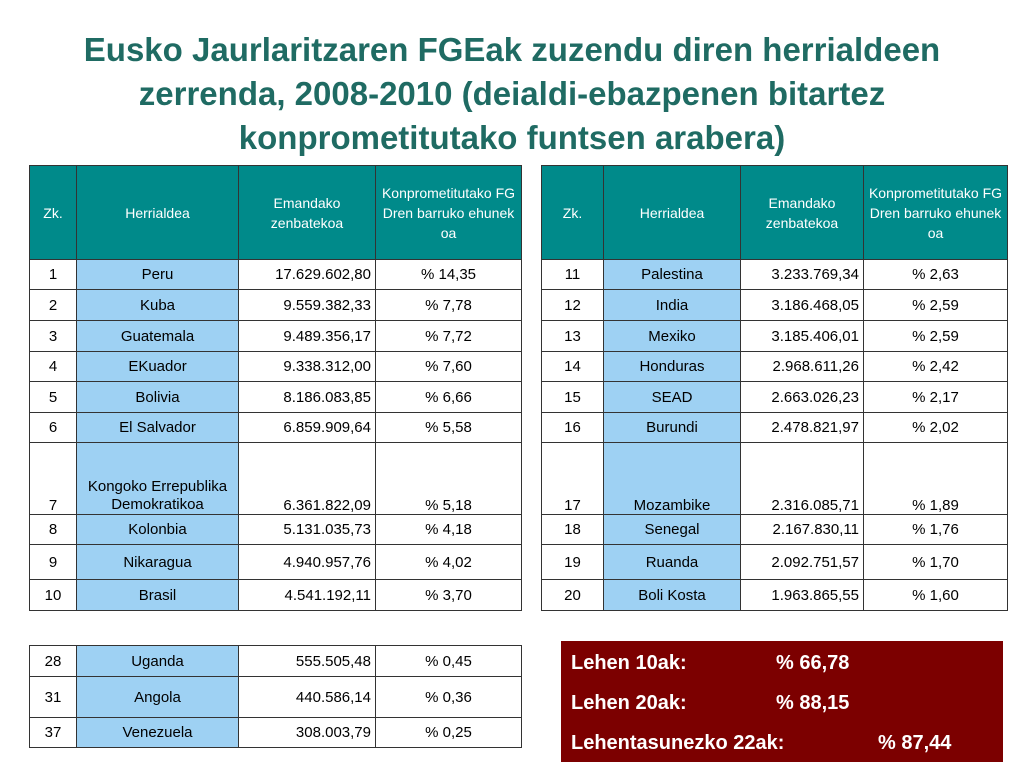 Image resolution: width=1024 pixels, height=768 pixels. Describe the element at coordinates (53, 595) in the screenshot. I see `row-zk: 10` at that location.